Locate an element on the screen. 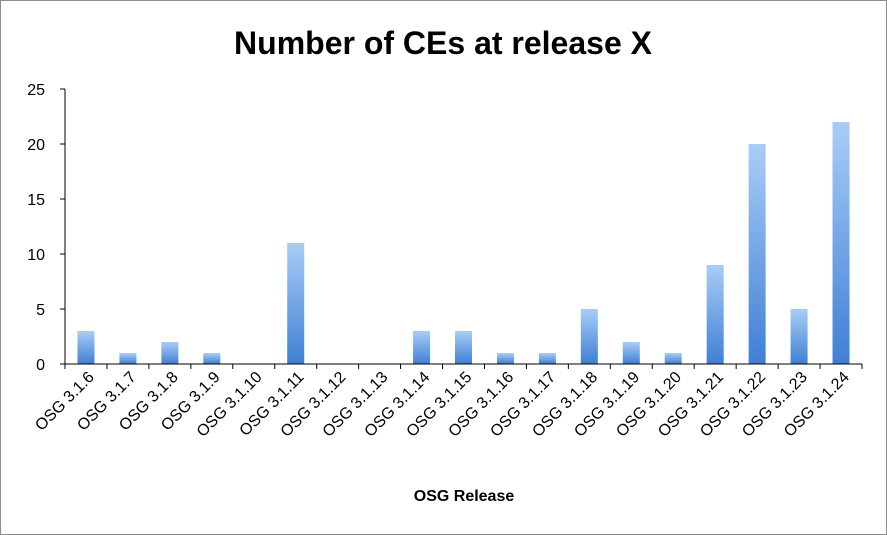 The height and width of the screenshot is (535, 887). y-axis: 0 5 10 15 20 25 is located at coordinates (46, 228).